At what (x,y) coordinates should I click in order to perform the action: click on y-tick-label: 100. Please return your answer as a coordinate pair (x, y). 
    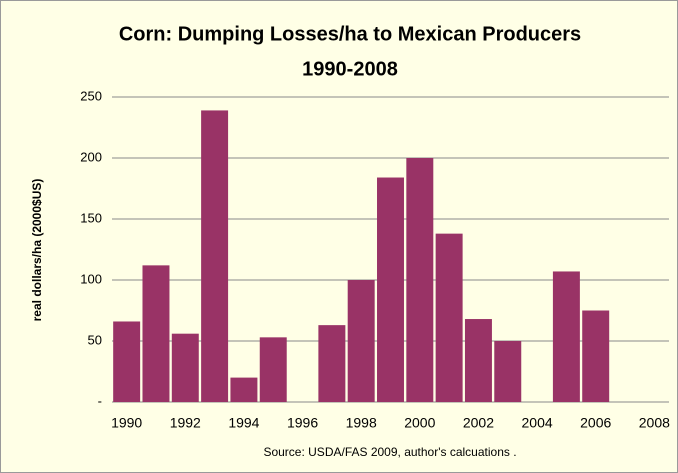
    Looking at the image, I should click on (91, 278).